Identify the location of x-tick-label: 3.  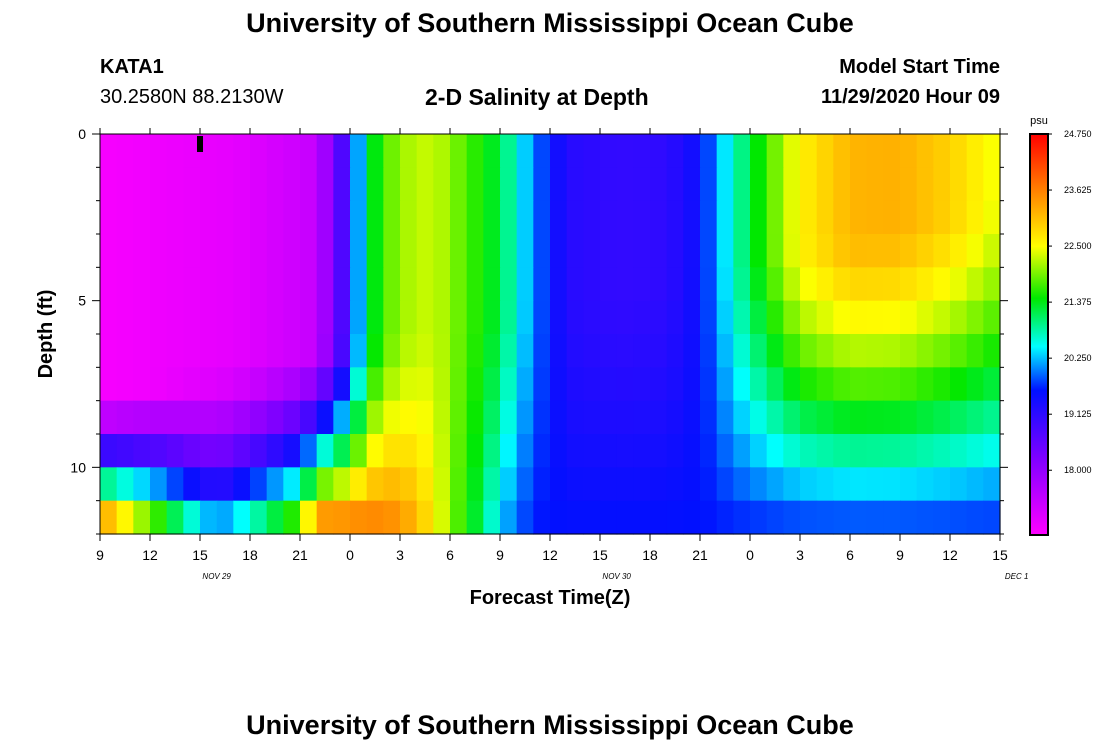
(800, 555).